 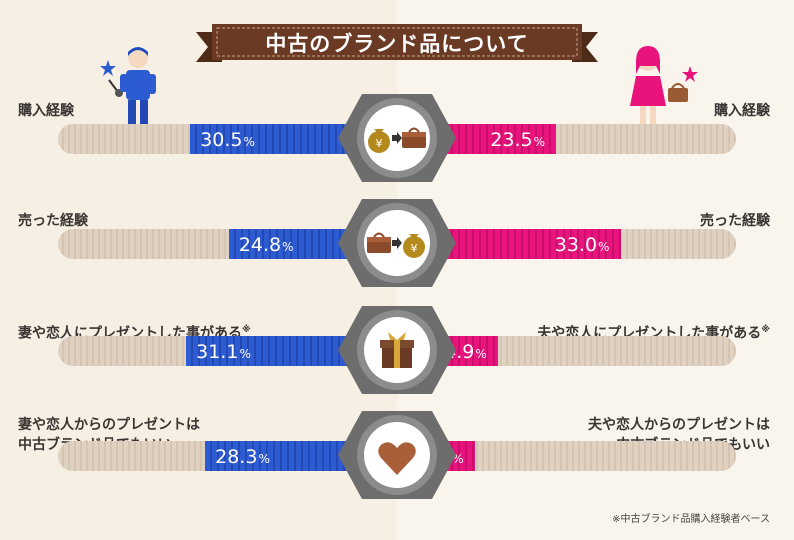 What do you see at coordinates (109, 425) in the screenshot?
I see `male-row-label-line: 妻や恋人からのプレゼントは` at bounding box center [109, 425].